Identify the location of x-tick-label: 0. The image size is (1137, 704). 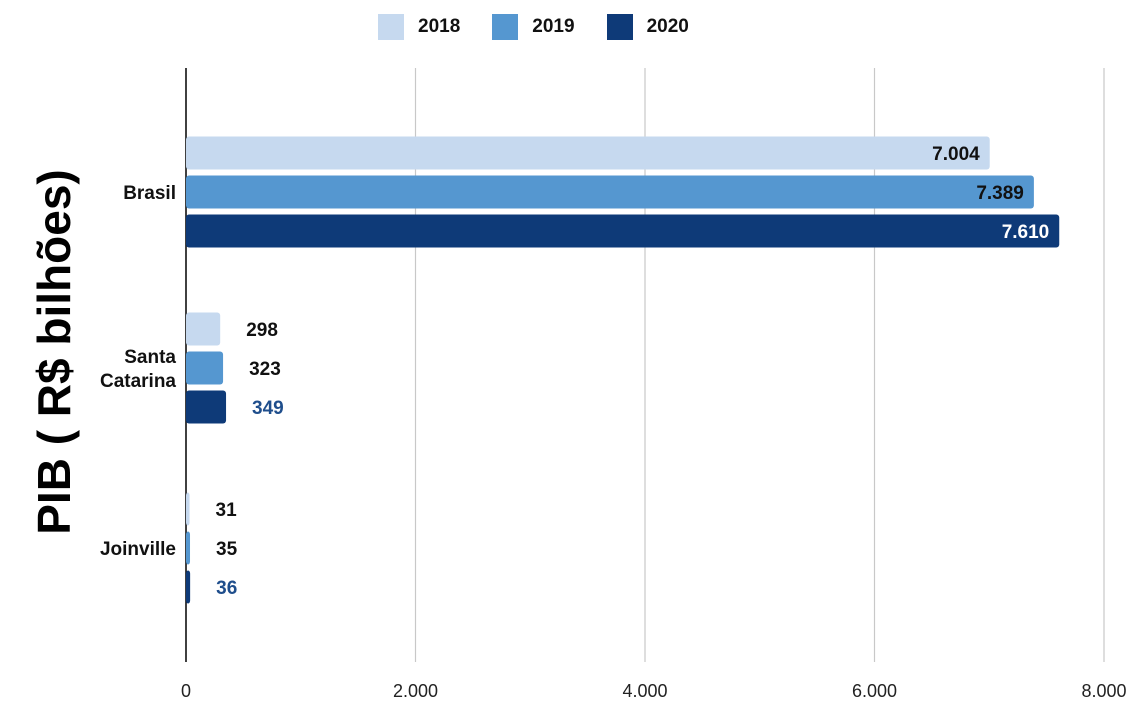
(186, 691).